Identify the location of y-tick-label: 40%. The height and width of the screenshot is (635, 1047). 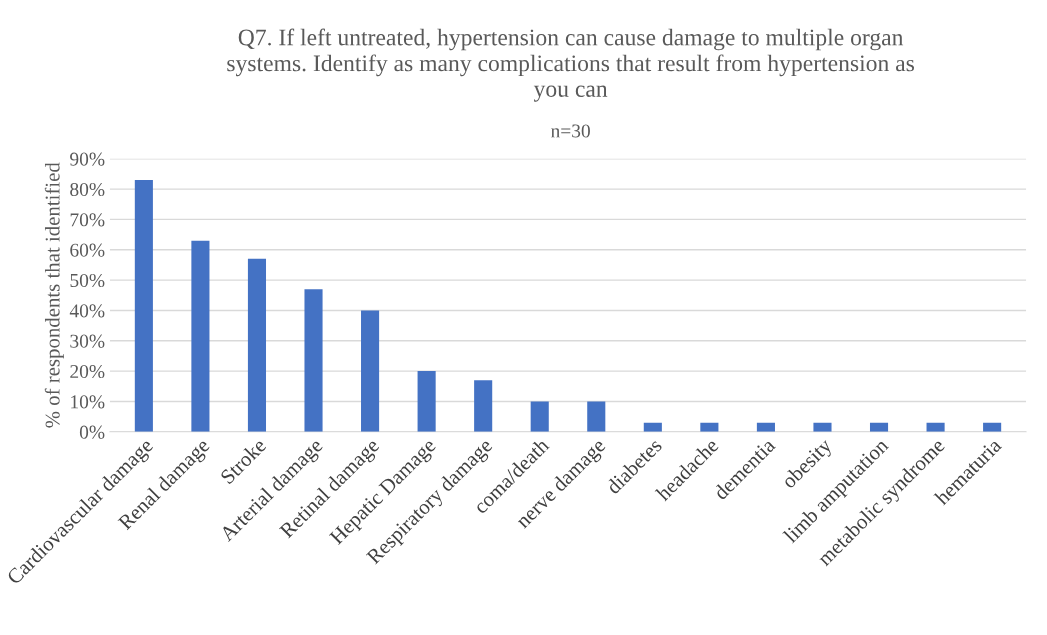
(87, 311).